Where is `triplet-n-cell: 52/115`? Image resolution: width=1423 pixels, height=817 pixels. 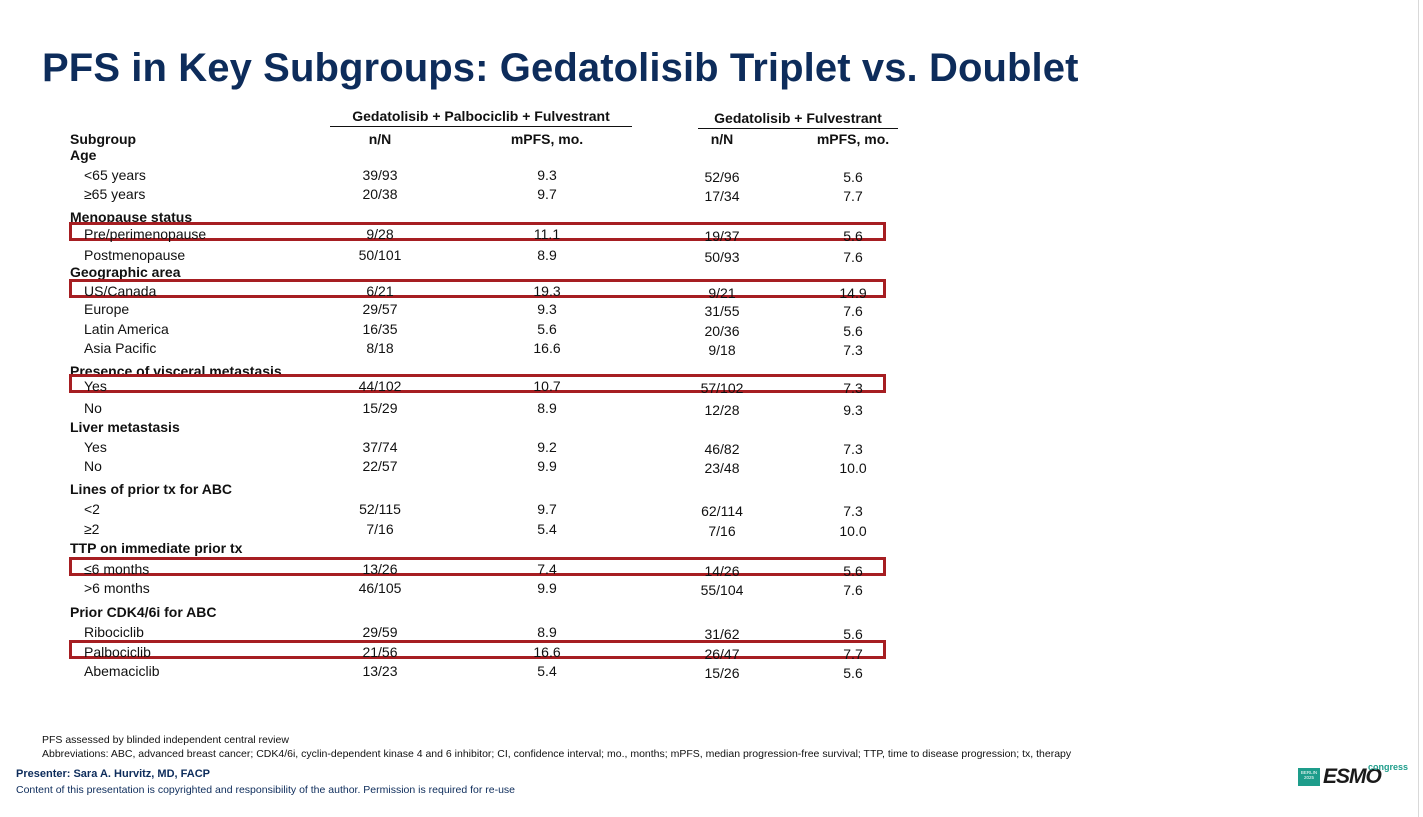 triplet-n-cell: 52/115 is located at coordinates (380, 509).